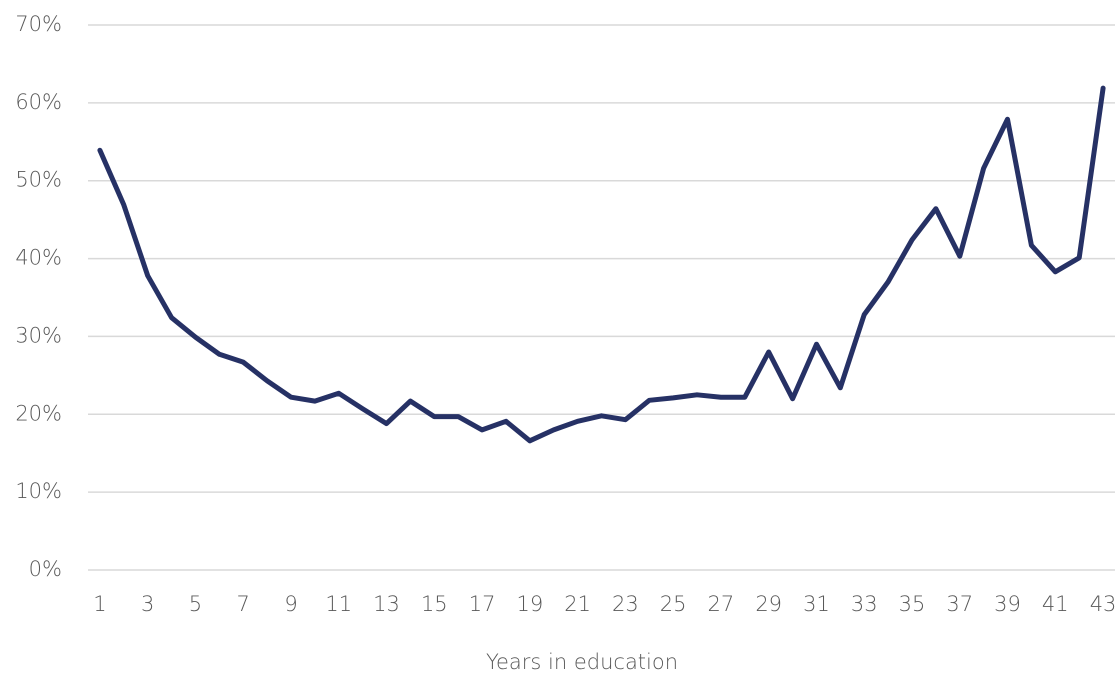 The width and height of the screenshot is (1119, 673). I want to click on x-tick-label: 5, so click(195, 604).